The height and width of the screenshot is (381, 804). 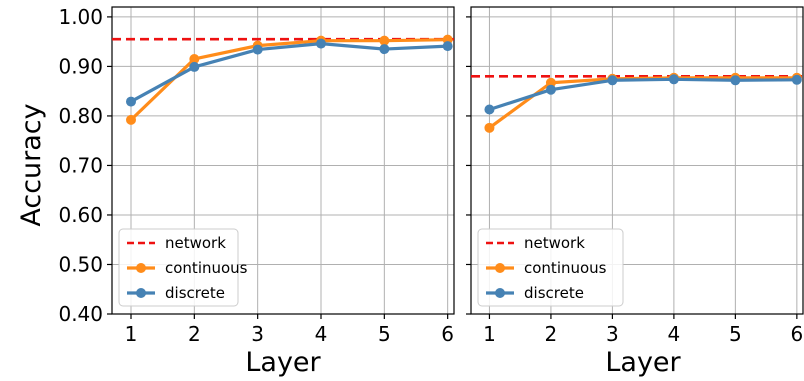 I want to click on y-tick-label: 0.50, so click(x=80, y=264).